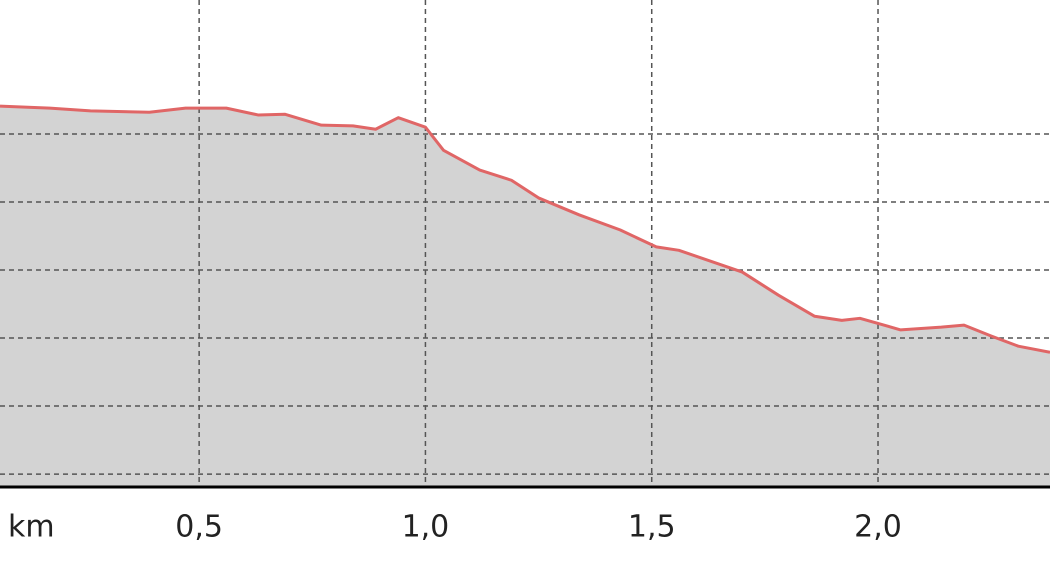  Describe the element at coordinates (652, 527) in the screenshot. I see `x-tick-label: 1,5` at that location.